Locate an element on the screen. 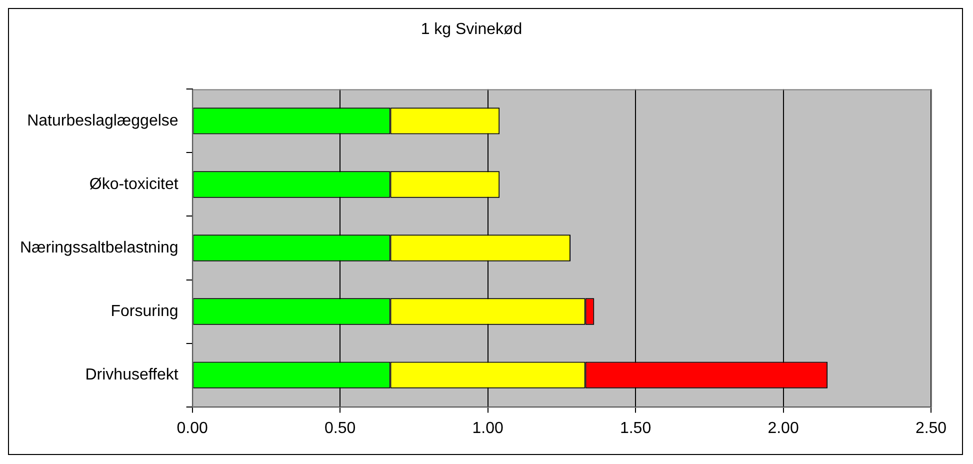  x-tick-label: 2.00 is located at coordinates (783, 428).